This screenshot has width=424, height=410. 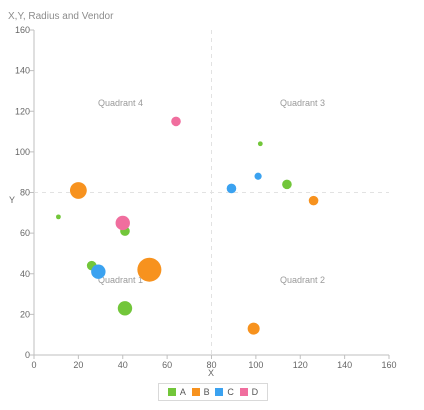 What do you see at coordinates (12, 200) in the screenshot?
I see `y-axis-label: Y` at bounding box center [12, 200].